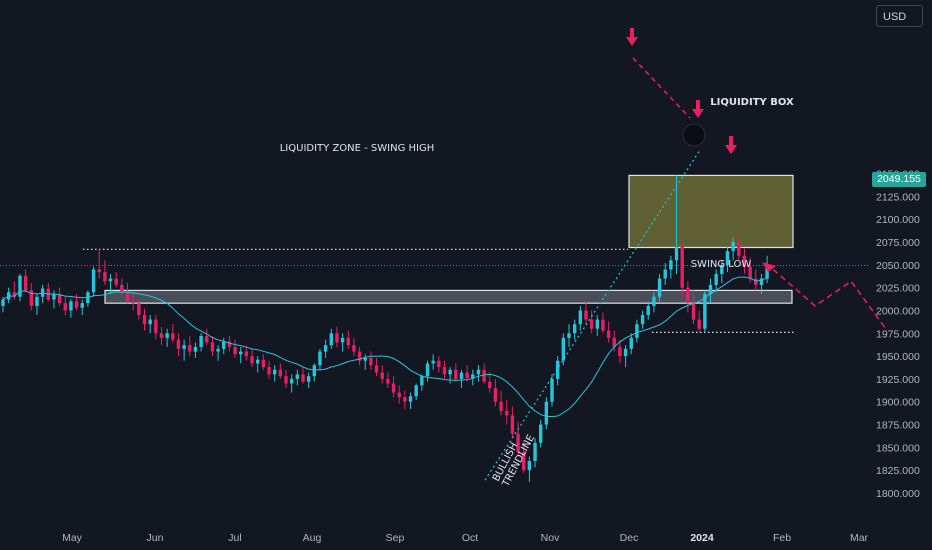  Describe the element at coordinates (859, 538) in the screenshot. I see `x-tick-label: Mar` at that location.